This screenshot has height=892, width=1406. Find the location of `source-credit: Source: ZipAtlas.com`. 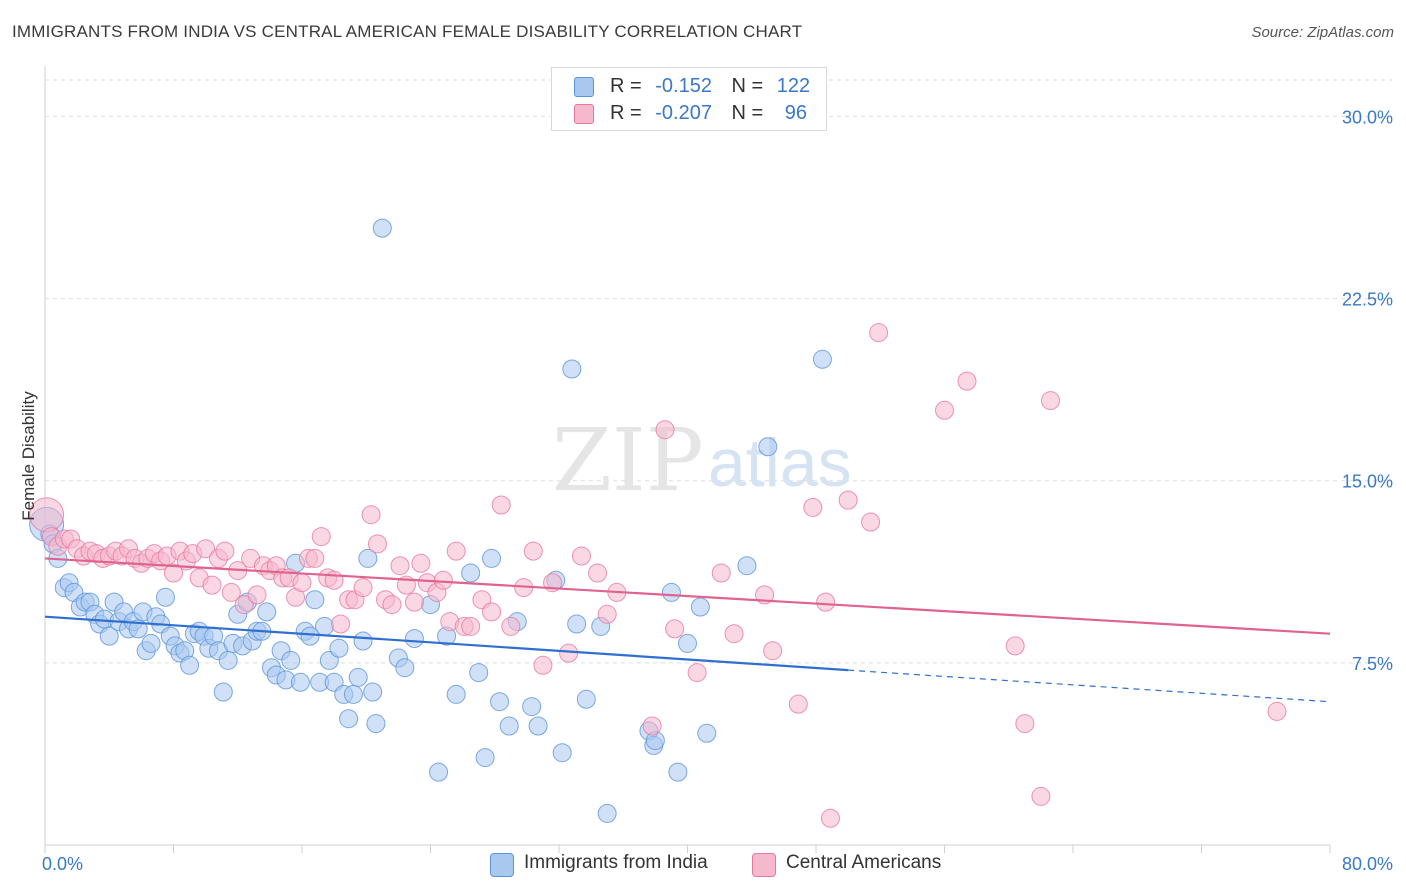

source-credit: Source: ZipAtlas.com is located at coordinates (1322, 32).